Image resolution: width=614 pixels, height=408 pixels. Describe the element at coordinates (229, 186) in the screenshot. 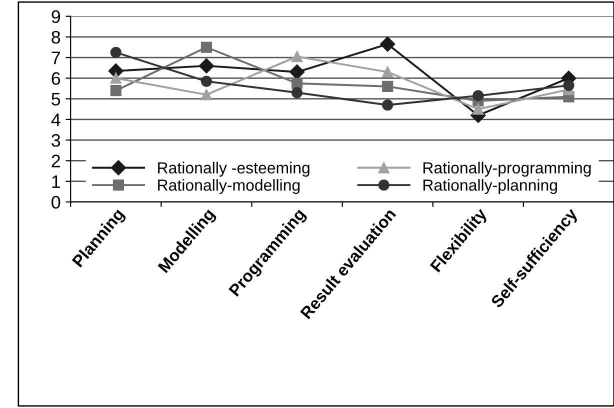

I see `legend-label: Rationally-modelling` at that location.